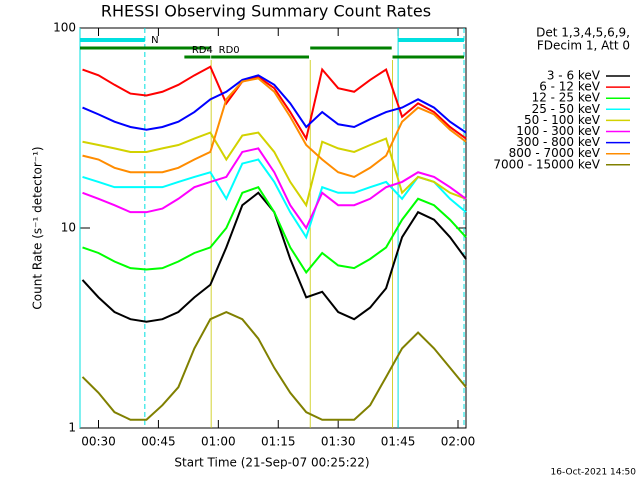 This screenshot has width=640, height=480. What do you see at coordinates (398, 442) in the screenshot?
I see `x-tick-label: 01:45` at bounding box center [398, 442].